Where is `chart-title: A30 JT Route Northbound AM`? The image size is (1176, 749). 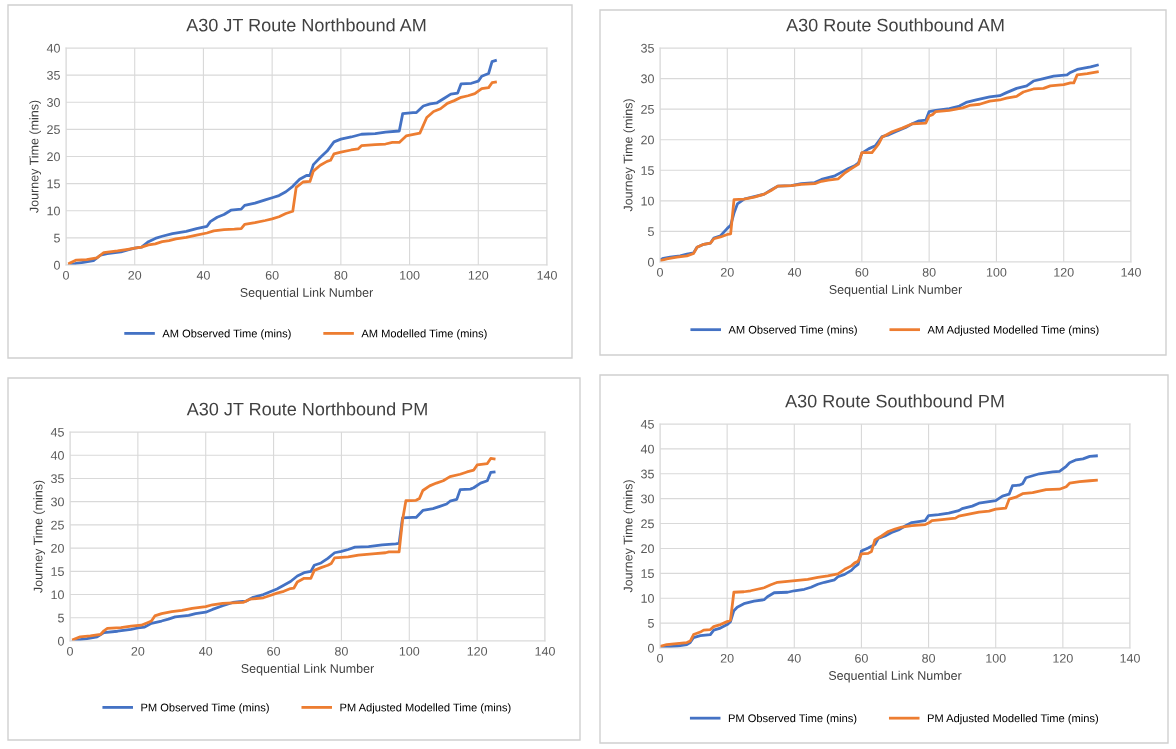
chart-title: A30 JT Route Northbound AM is located at coordinates (306, 25).